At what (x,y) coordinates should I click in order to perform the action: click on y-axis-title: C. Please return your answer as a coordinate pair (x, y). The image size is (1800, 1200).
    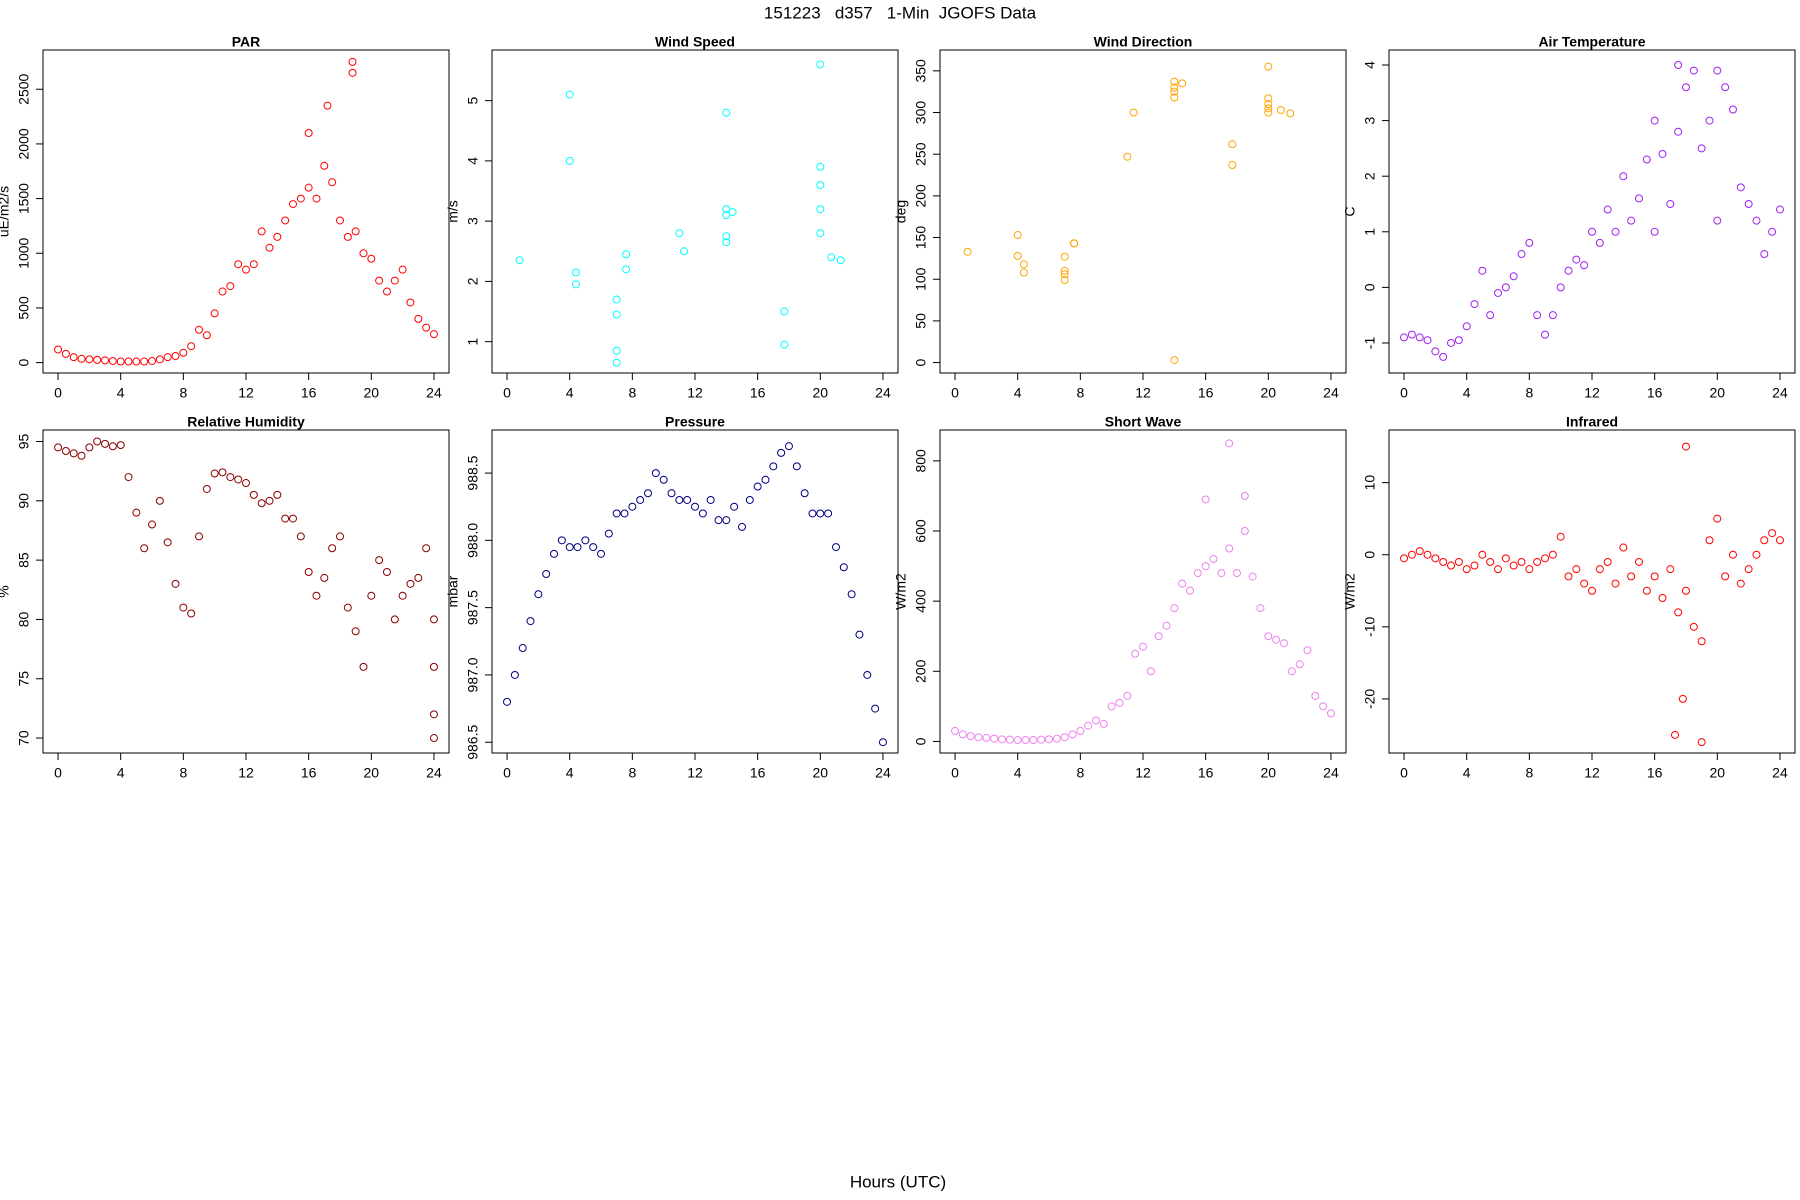
    Looking at the image, I should click on (1350, 211).